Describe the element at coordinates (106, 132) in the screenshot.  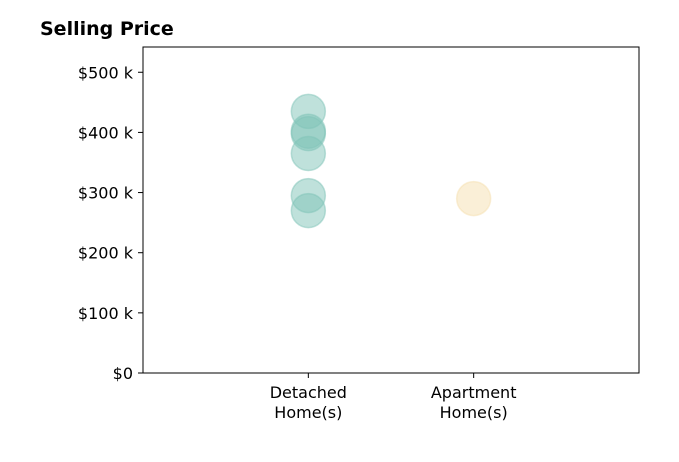
I see `y-tick-label: $400 k` at that location.